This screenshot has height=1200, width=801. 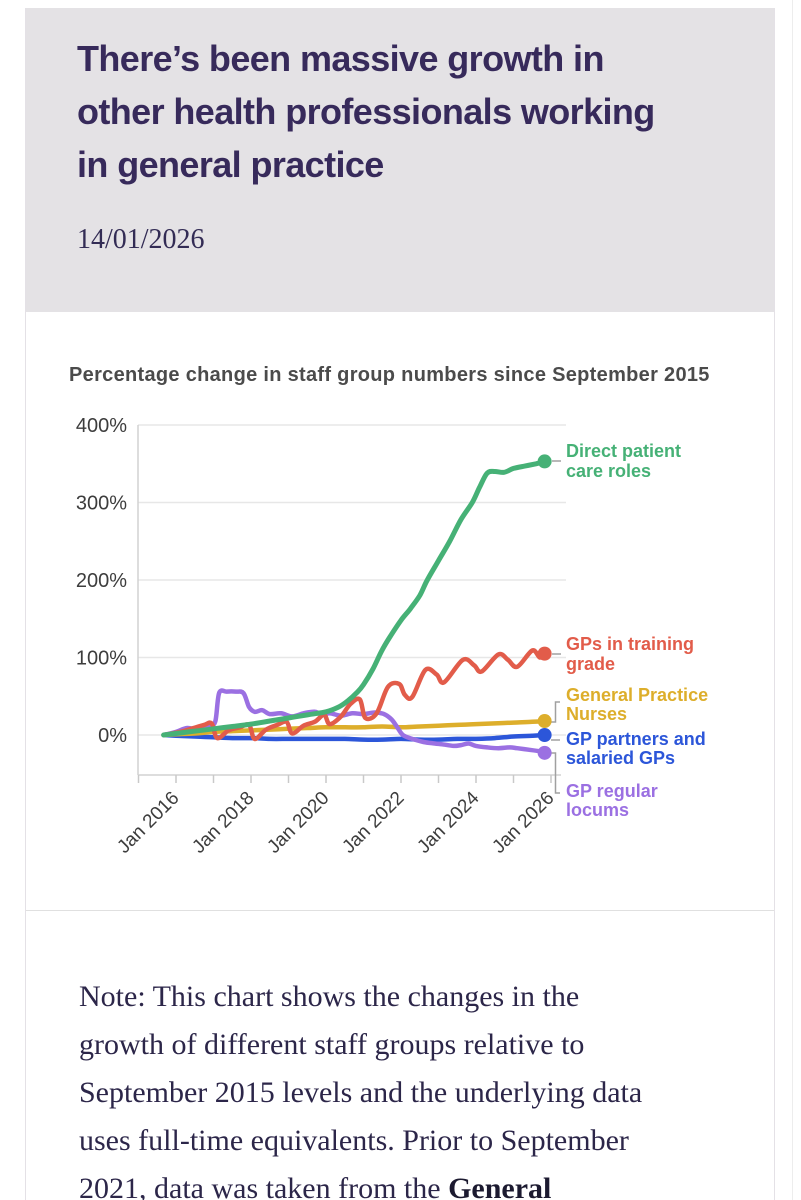 I want to click on series-label: GP partners and, so click(x=636, y=739).